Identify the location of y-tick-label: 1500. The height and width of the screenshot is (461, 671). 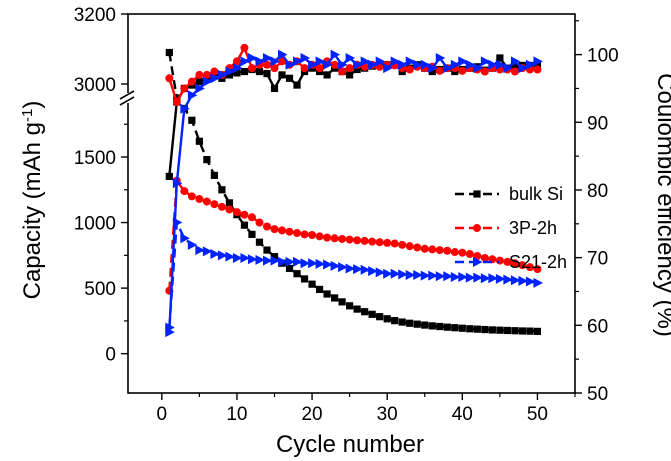
(95, 158).